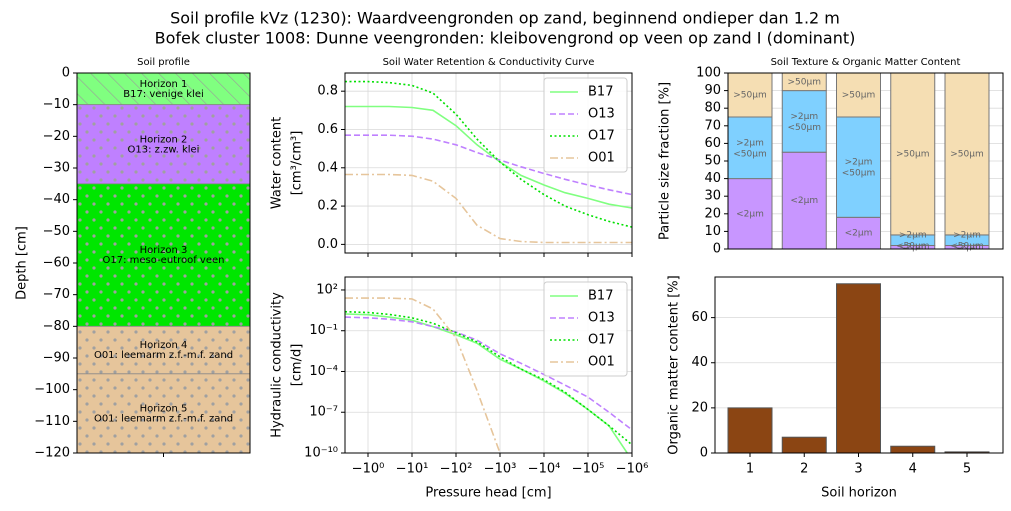 The width and height of the screenshot is (1011, 511). What do you see at coordinates (699, 317) in the screenshot?
I see `y-tick-label: 60` at bounding box center [699, 317].